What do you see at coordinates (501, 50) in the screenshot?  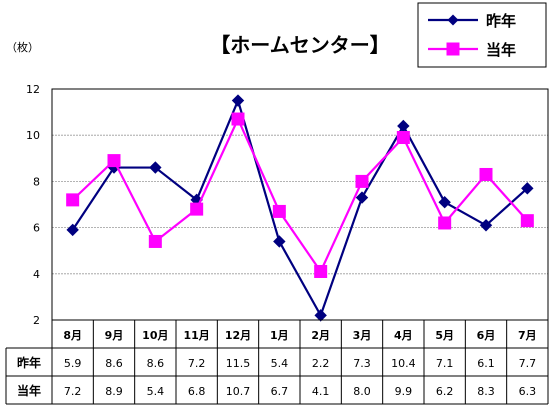 I see `legend-label: 当年` at bounding box center [501, 50].